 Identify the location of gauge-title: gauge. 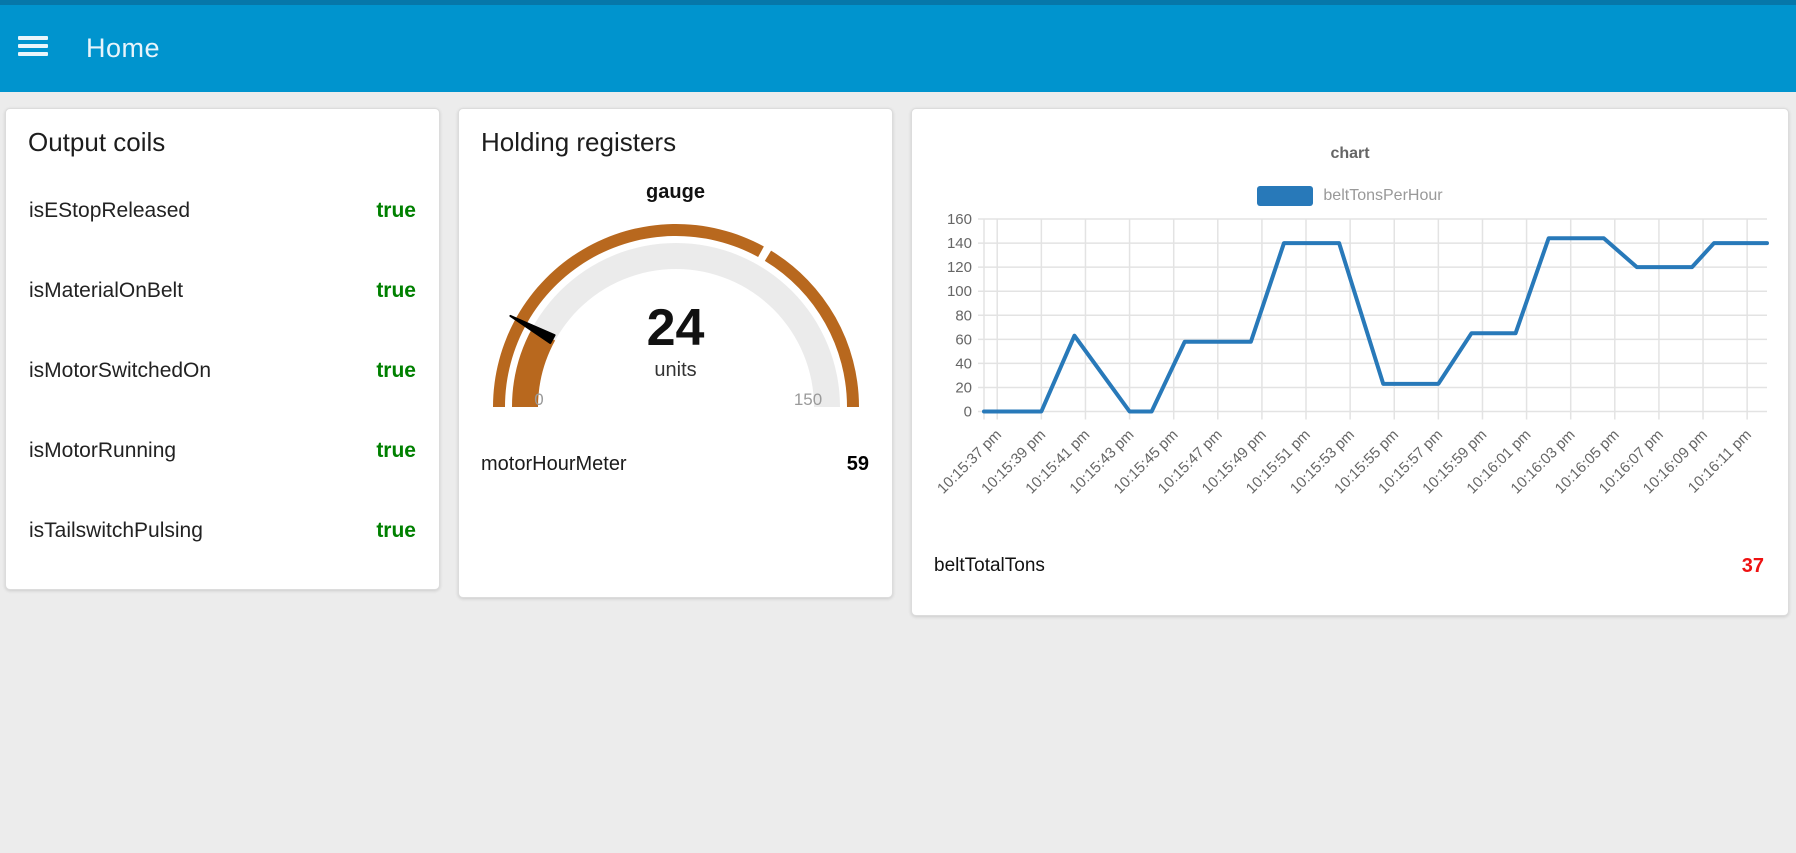
(675, 192).